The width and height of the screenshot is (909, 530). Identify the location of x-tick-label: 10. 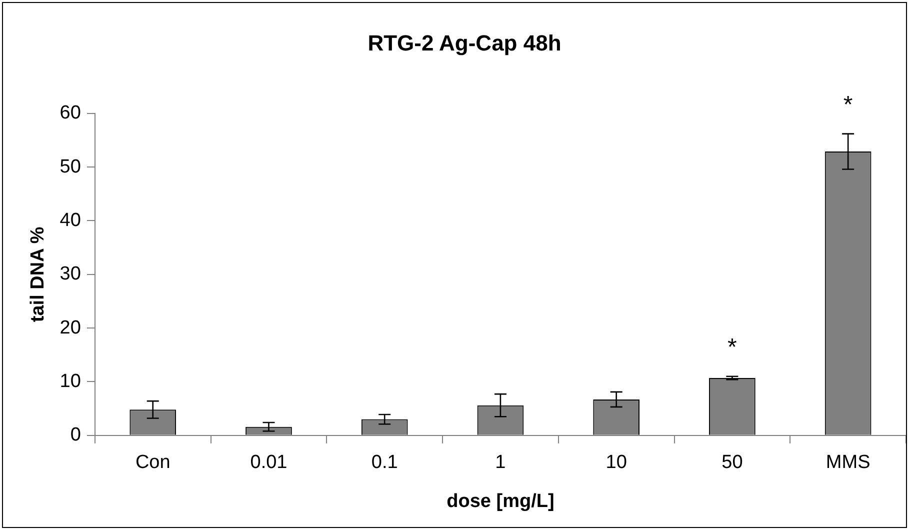
(616, 463).